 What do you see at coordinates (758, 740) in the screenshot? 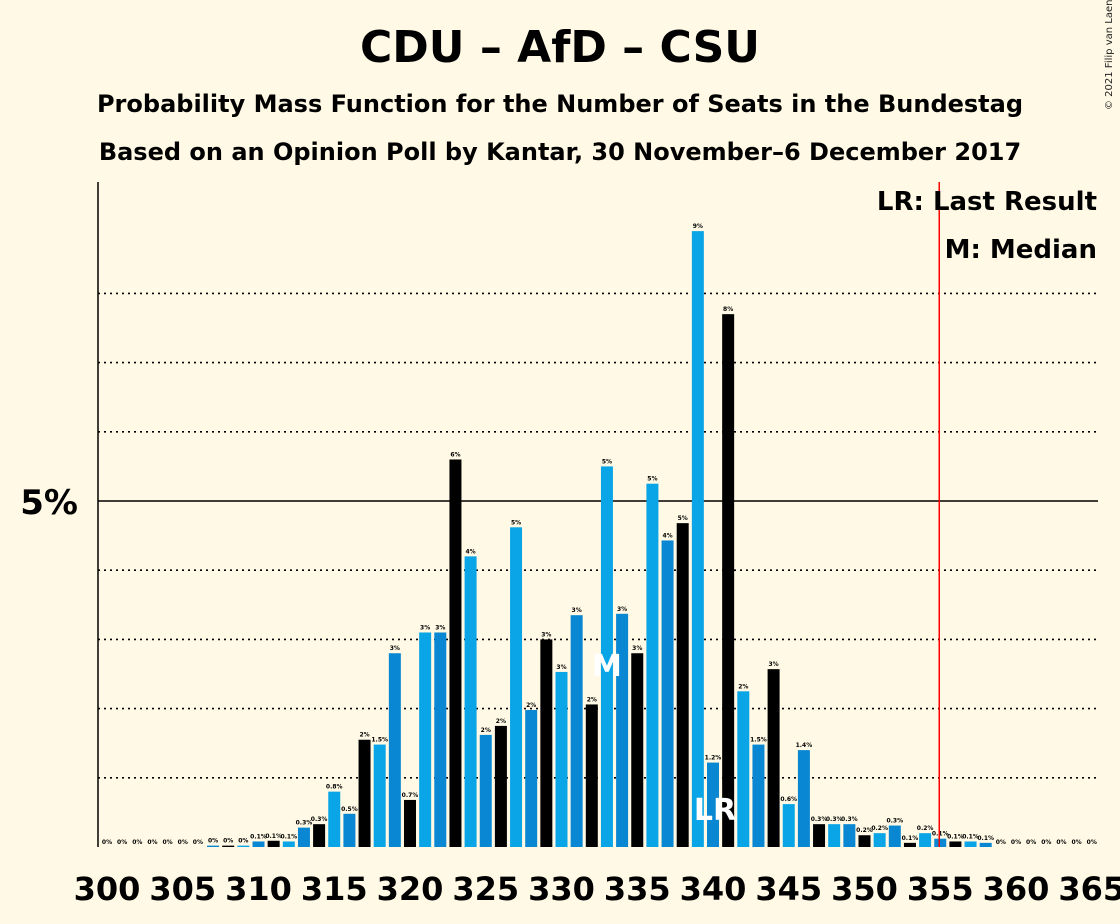
I see `data-label-343: 1.5%` at bounding box center [758, 740].